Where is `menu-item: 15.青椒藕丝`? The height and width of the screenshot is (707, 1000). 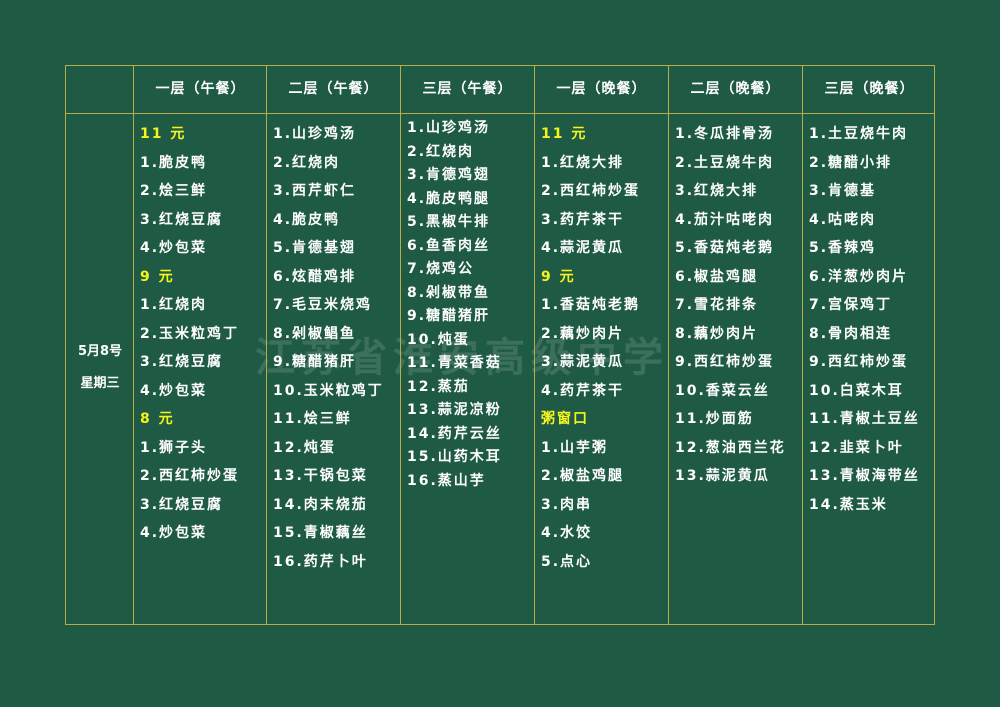 menu-item: 15.青椒藕丝 is located at coordinates (320, 533).